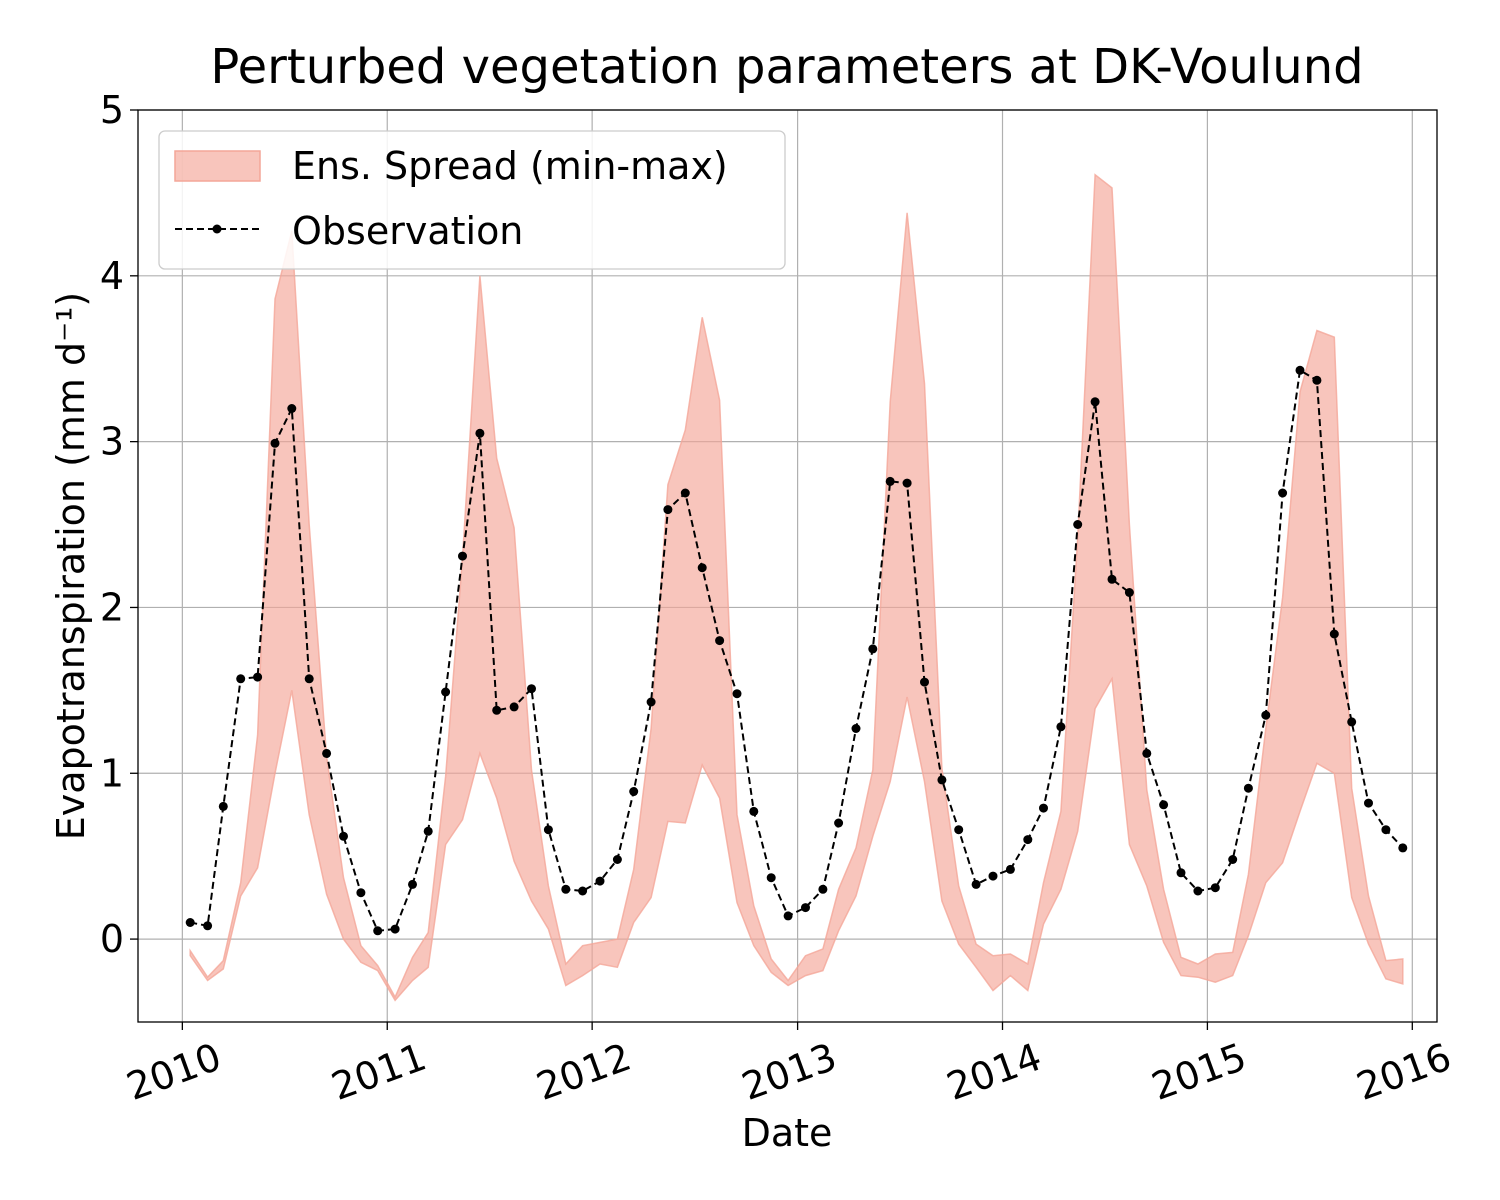  I want to click on y-axis: 0 1 2 3 4 5, so click(119, 524).